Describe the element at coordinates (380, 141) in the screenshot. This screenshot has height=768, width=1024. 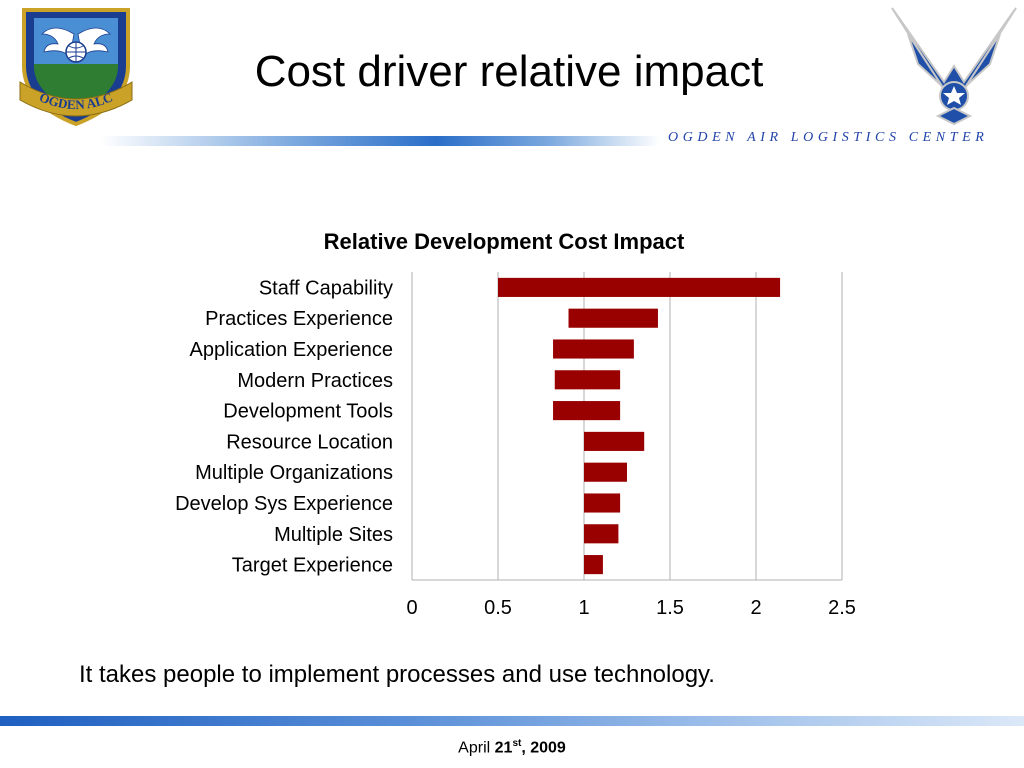
I see `header-gradient-band` at that location.